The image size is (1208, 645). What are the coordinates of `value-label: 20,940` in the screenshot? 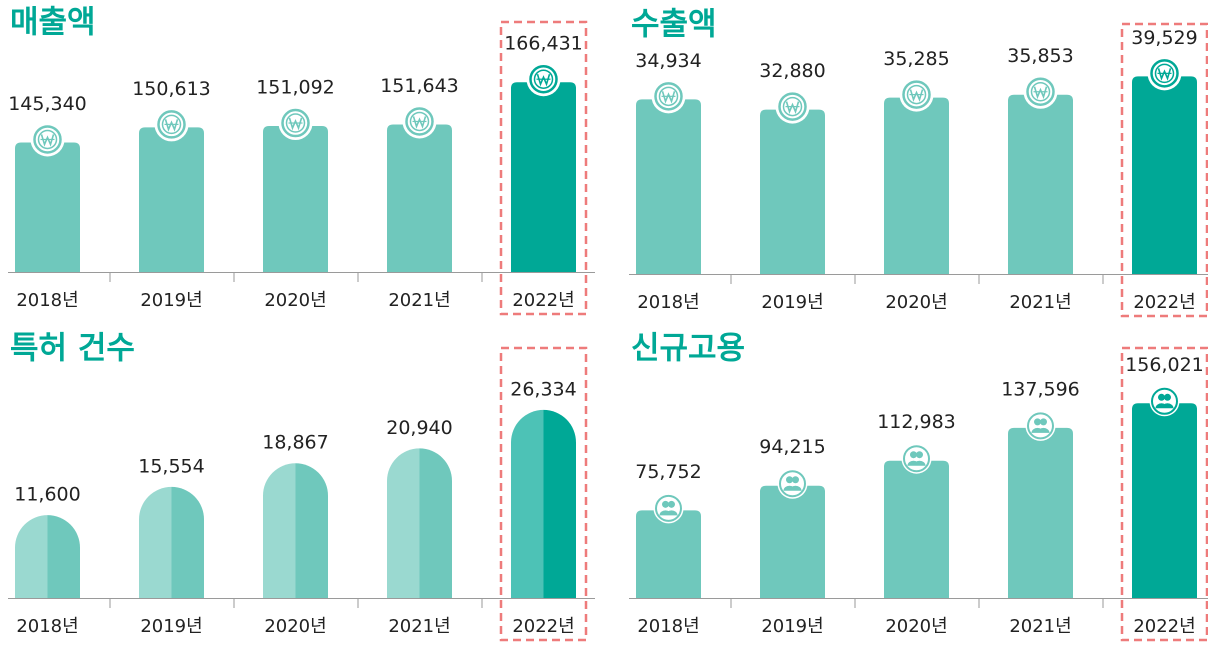 It's located at (419, 428).